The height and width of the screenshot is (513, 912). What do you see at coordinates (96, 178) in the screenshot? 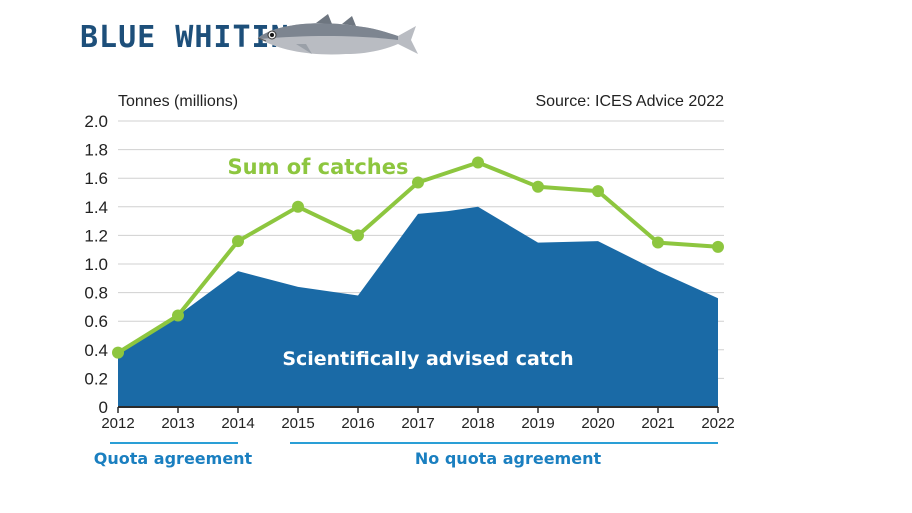
I see `y-tick-label: 1.6` at bounding box center [96, 178].